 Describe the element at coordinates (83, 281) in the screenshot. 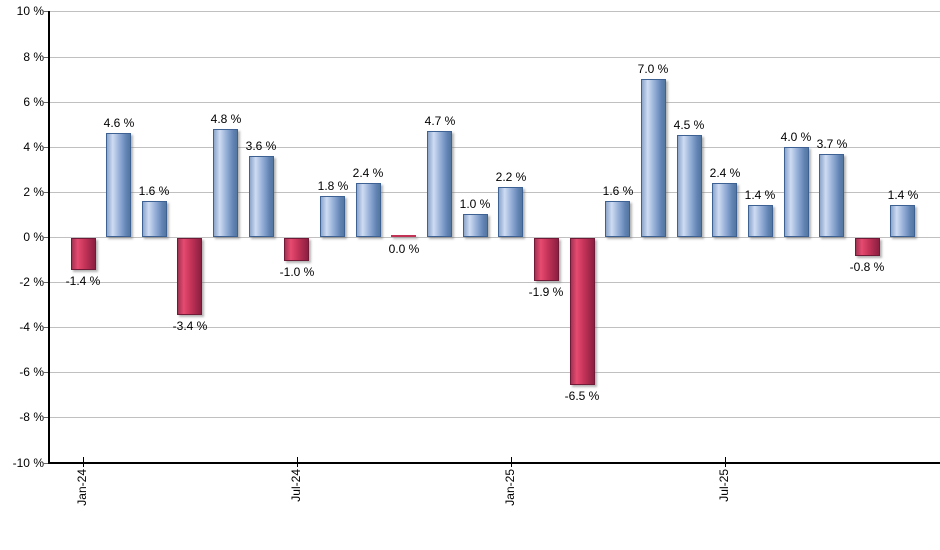

I see `bar-value-label: -1.4 %` at that location.